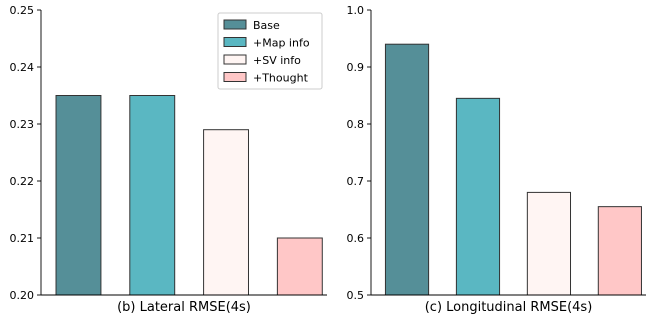 Image resolution: width=647 pixels, height=325 pixels. What do you see at coordinates (184, 307) in the screenshot?
I see `panel-caption: (b) Lateral RMSE(4s)` at bounding box center [184, 307].